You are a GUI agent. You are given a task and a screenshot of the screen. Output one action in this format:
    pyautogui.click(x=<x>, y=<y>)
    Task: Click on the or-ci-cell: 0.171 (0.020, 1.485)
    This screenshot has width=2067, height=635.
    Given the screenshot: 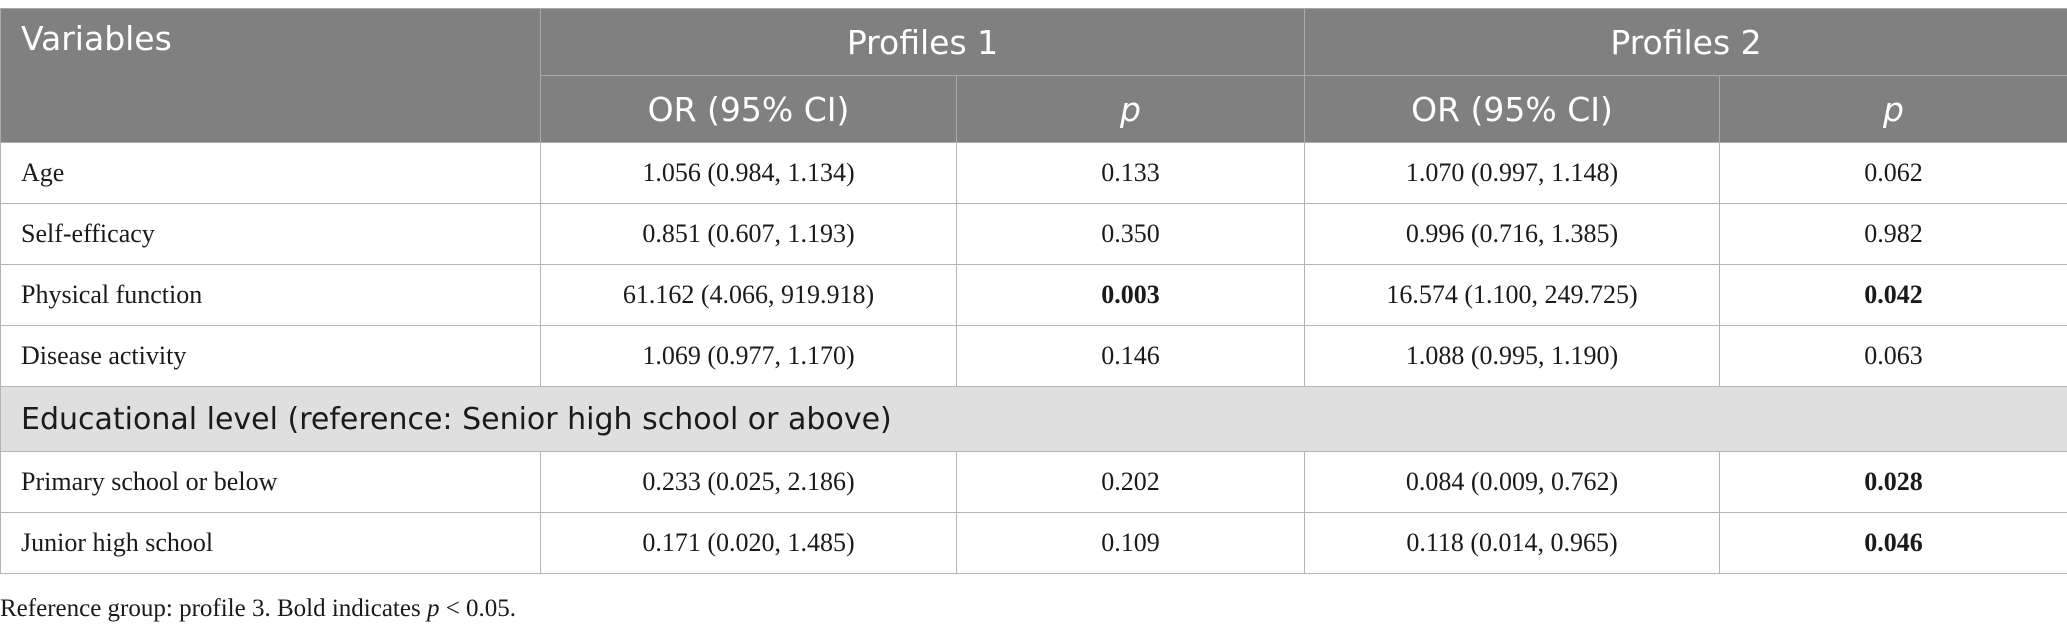 What is the action you would take?
    pyautogui.click(x=748, y=543)
    